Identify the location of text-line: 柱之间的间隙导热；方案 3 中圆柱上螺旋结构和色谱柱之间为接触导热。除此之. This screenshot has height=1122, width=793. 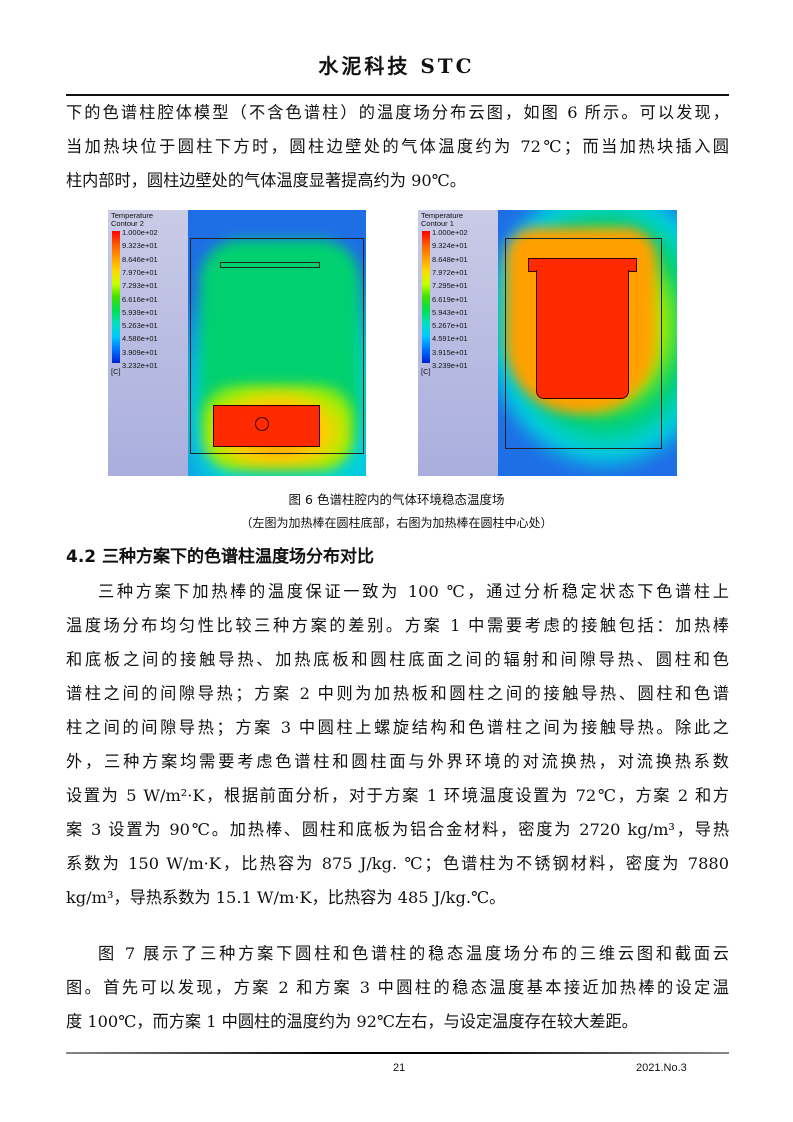
(397, 727).